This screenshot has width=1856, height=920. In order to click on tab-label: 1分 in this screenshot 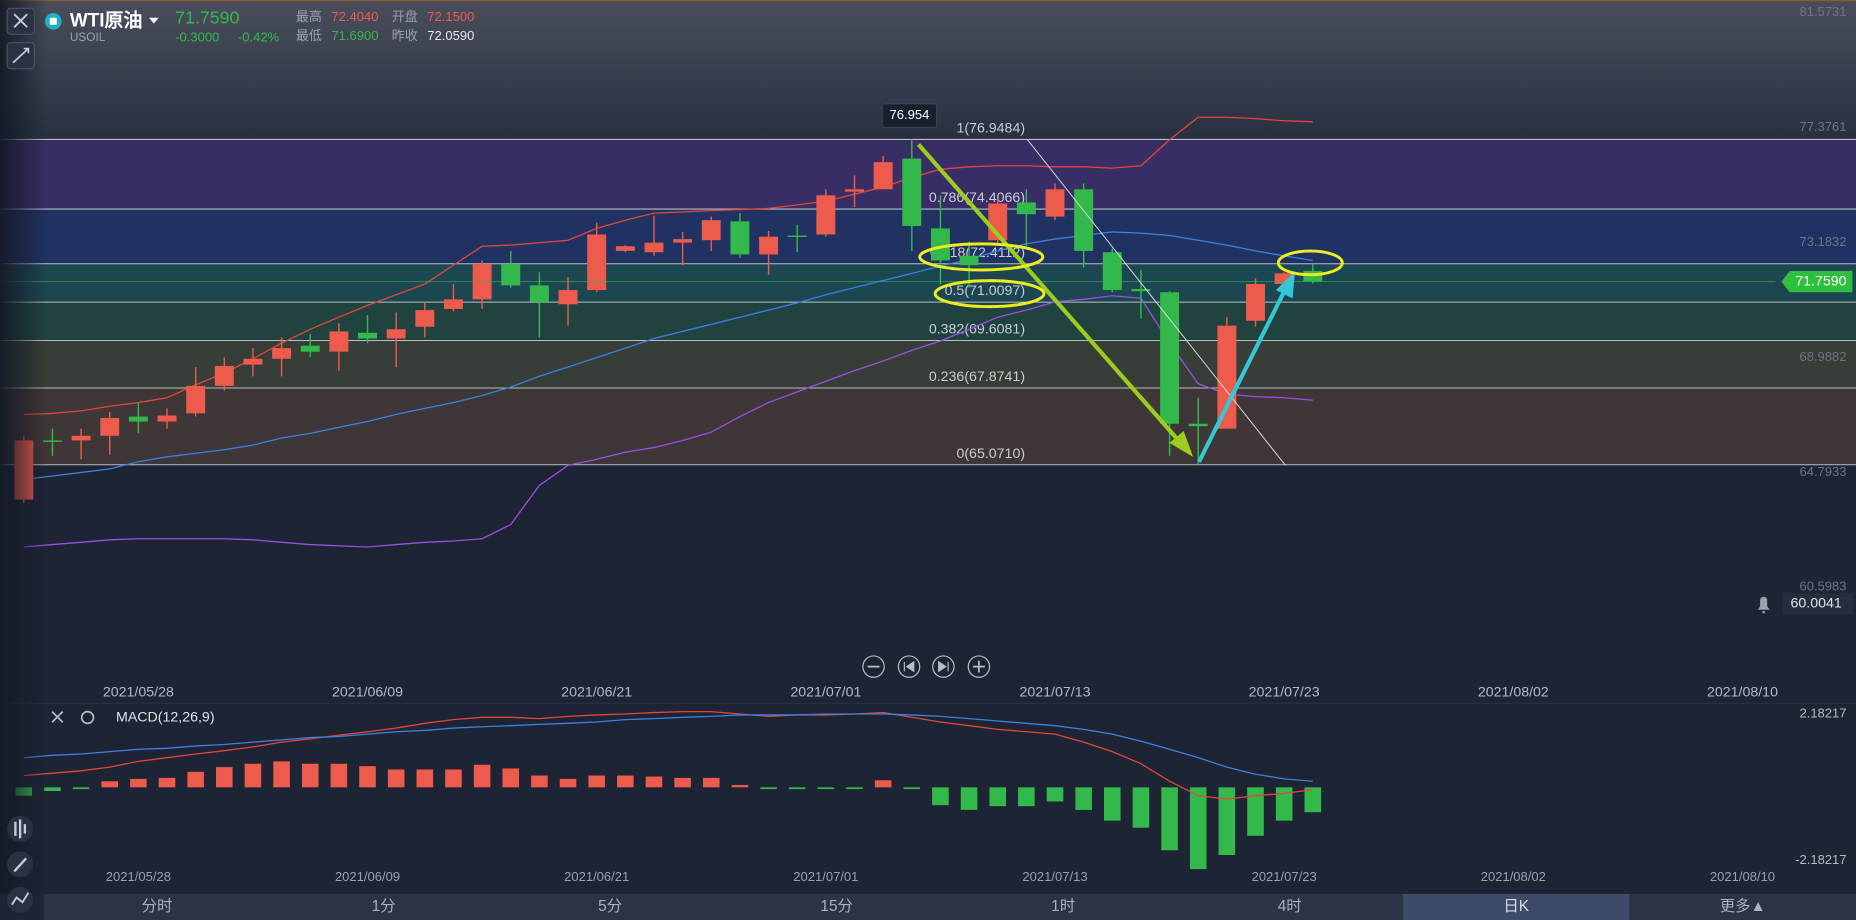, I will do `click(384, 906)`.